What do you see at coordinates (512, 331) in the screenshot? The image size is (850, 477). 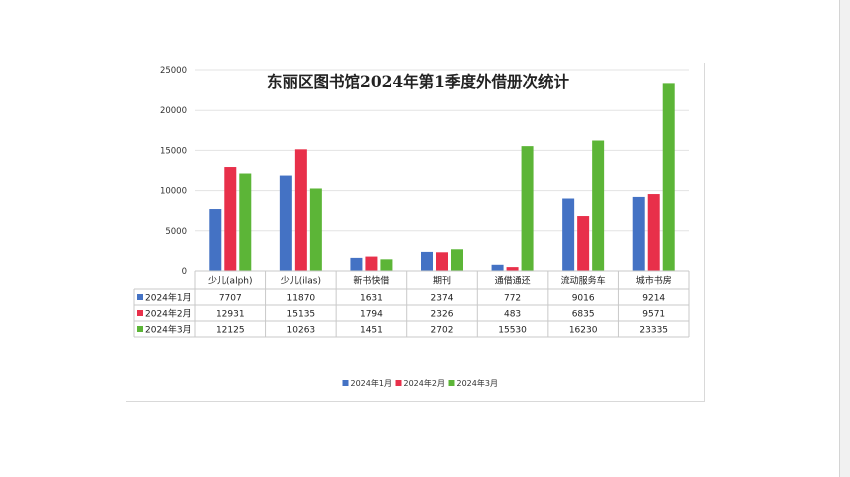 I see `data-label: 15530` at bounding box center [512, 331].